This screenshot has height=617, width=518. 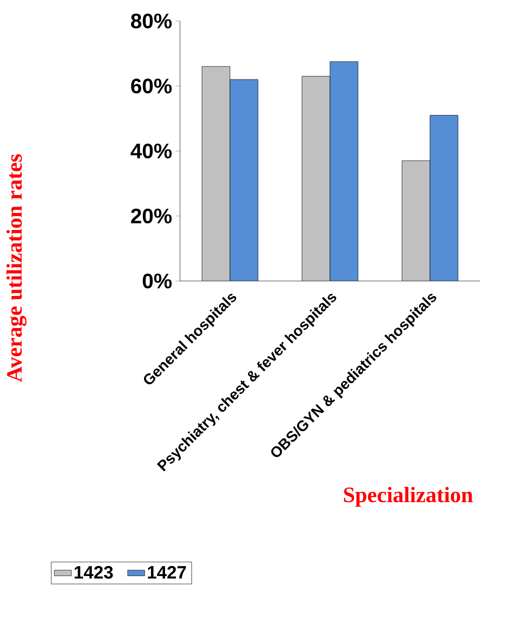 I want to click on y-tick-label: 20%, so click(x=151, y=216).